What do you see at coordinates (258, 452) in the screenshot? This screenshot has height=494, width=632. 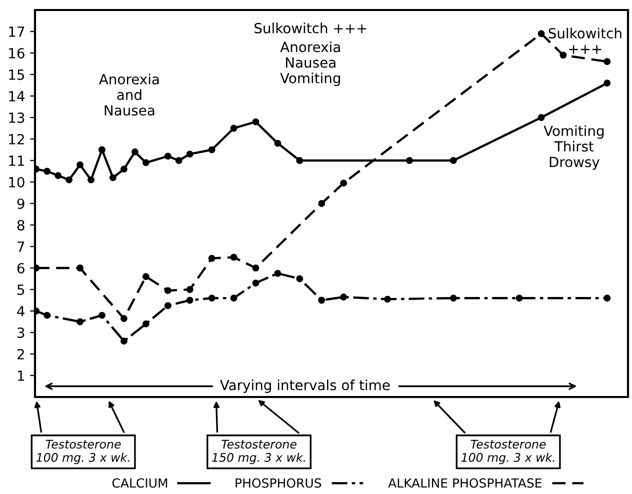 I see `text: Testosterone 150 mg. 3 x wk.` at bounding box center [258, 452].